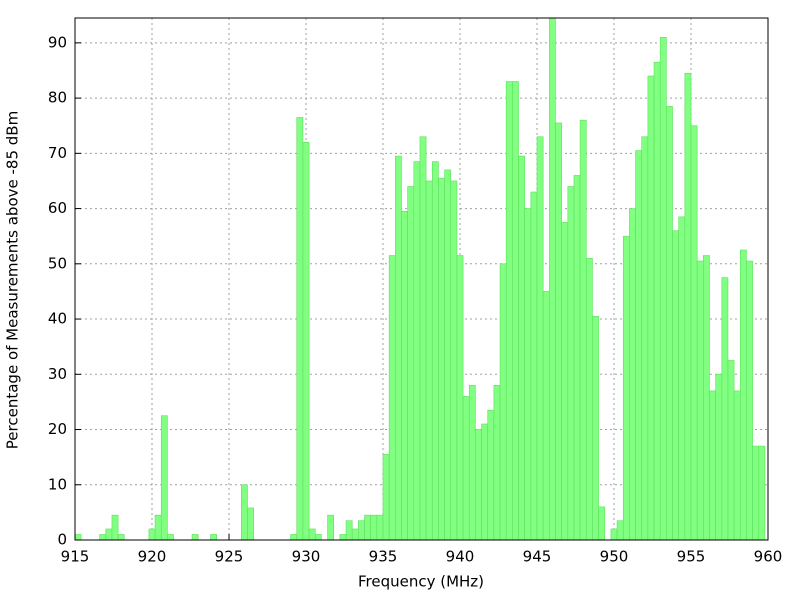 The width and height of the screenshot is (800, 600). Describe the element at coordinates (57, 319) in the screenshot. I see `y-tick-label: 40` at that location.